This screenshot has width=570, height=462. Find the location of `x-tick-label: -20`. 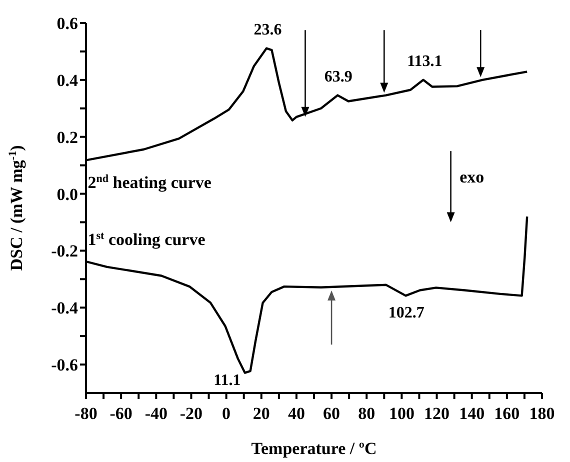

x-tick-label: -20 is located at coordinates (191, 413).